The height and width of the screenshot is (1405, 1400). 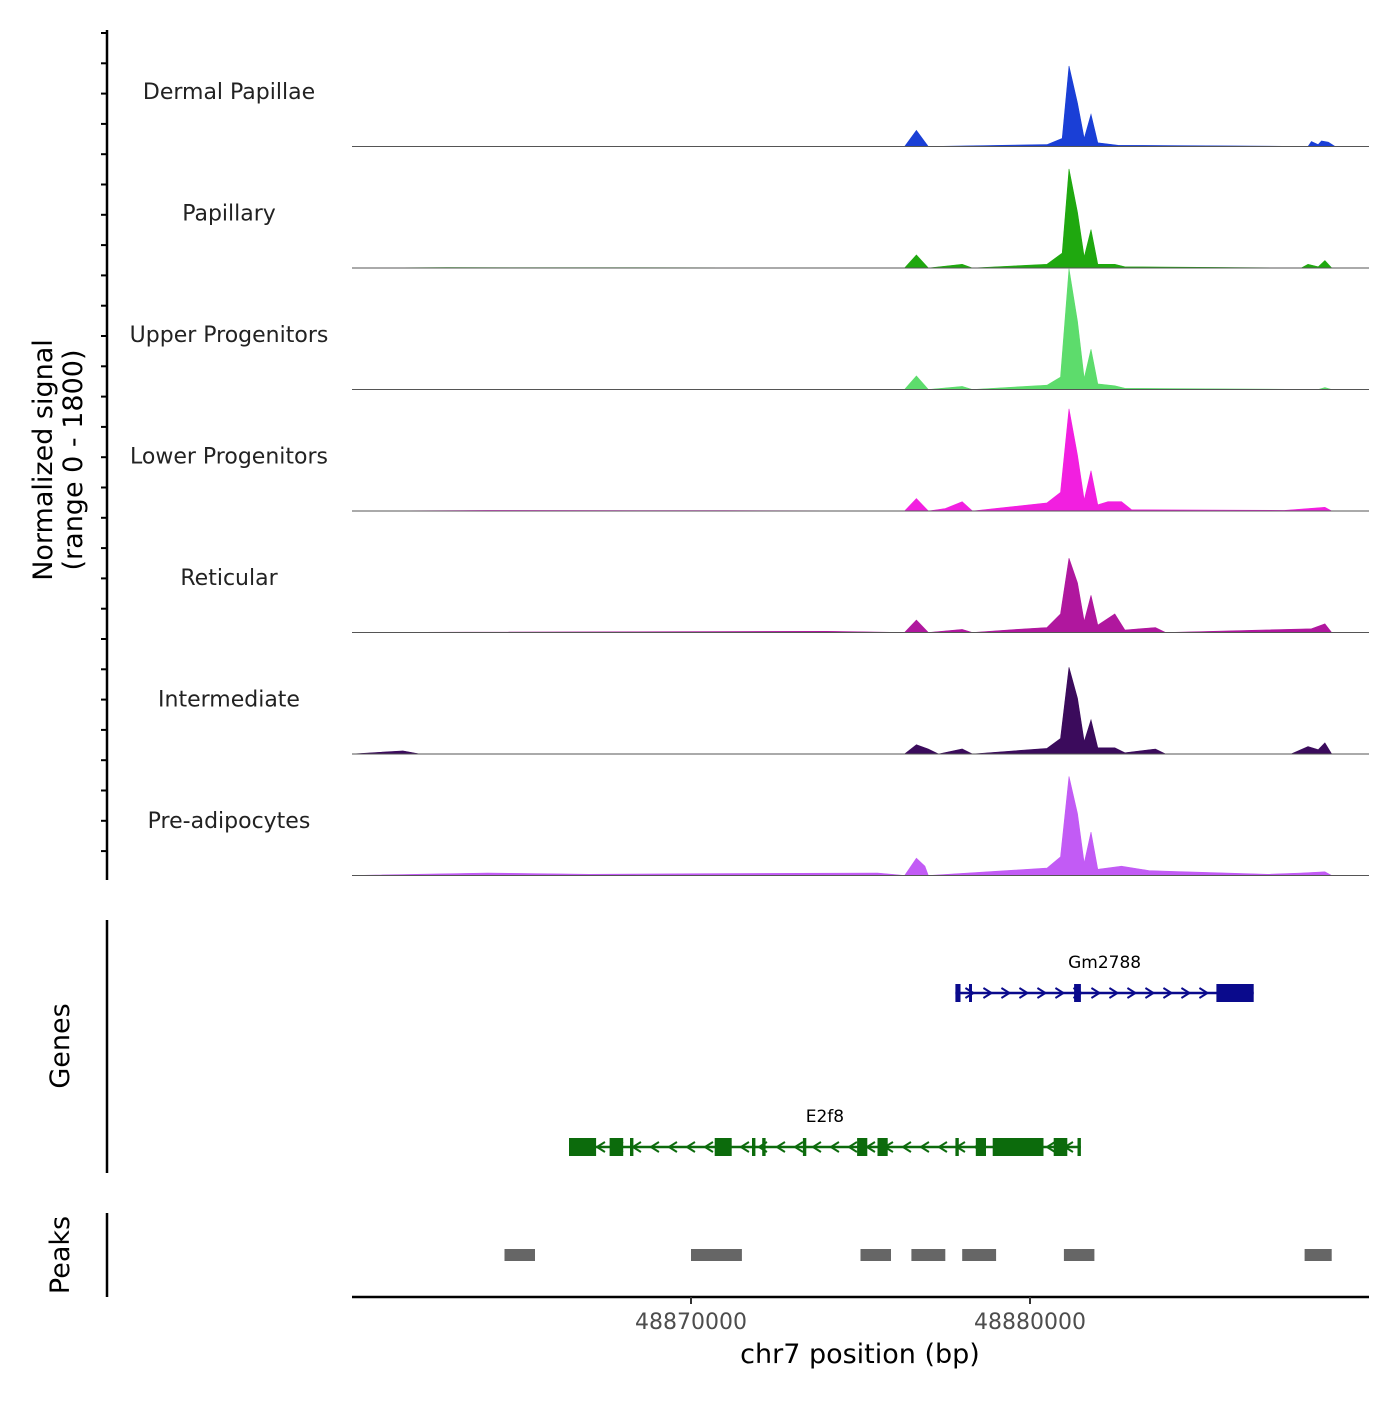 I want to click on gene-gm2788: Gm2788, so click(x=1104, y=977).